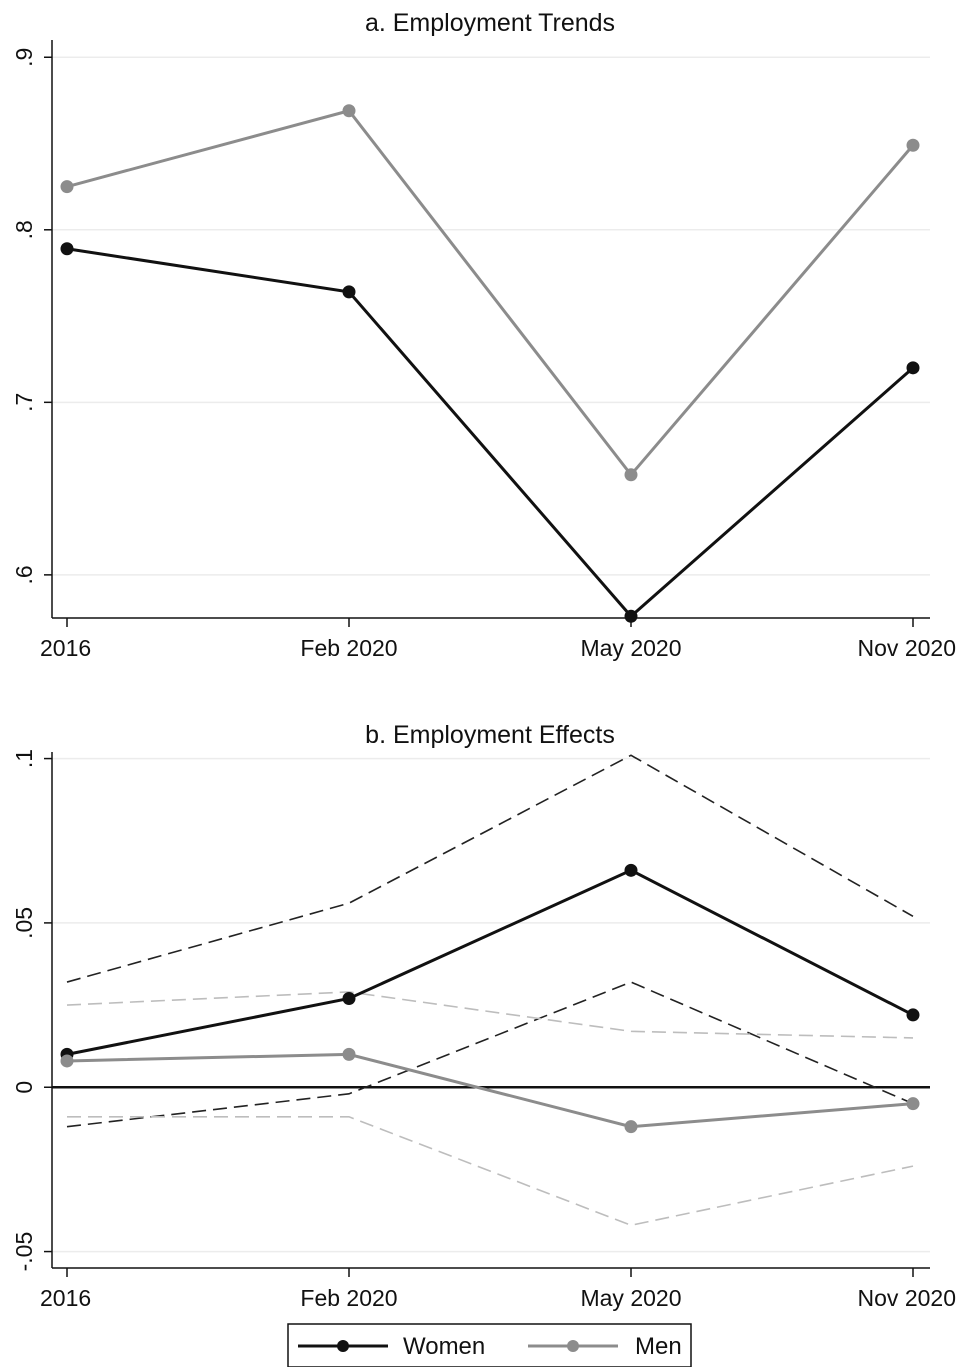 The image size is (961, 1372). I want to click on panel-b-women-line, so click(490, 962).